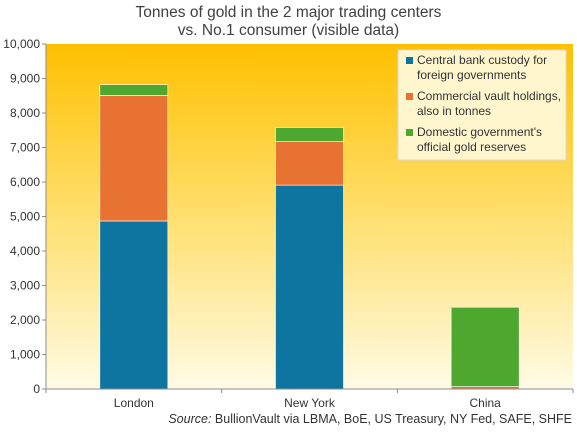 This screenshot has width=577, height=434. I want to click on x-tick-label: China, so click(485, 403).